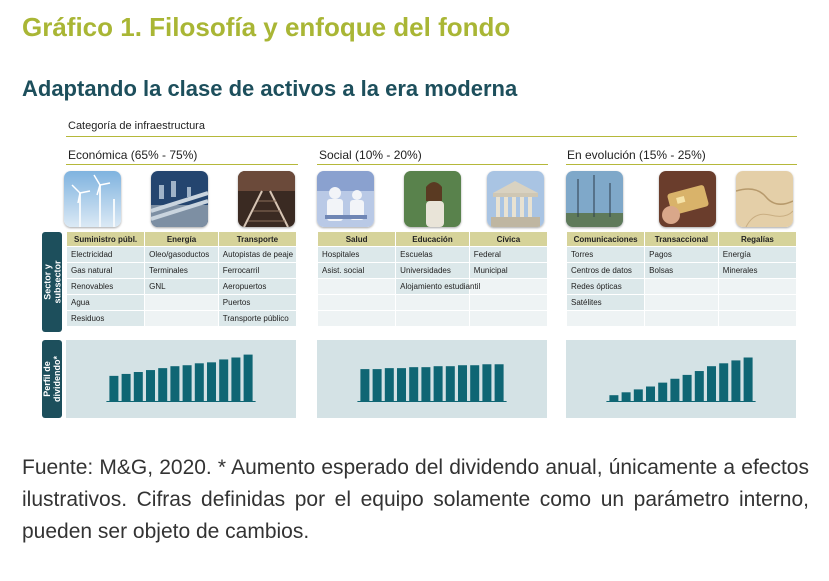 The height and width of the screenshot is (581, 829). I want to click on subsector-cell: Agua, so click(106, 302).